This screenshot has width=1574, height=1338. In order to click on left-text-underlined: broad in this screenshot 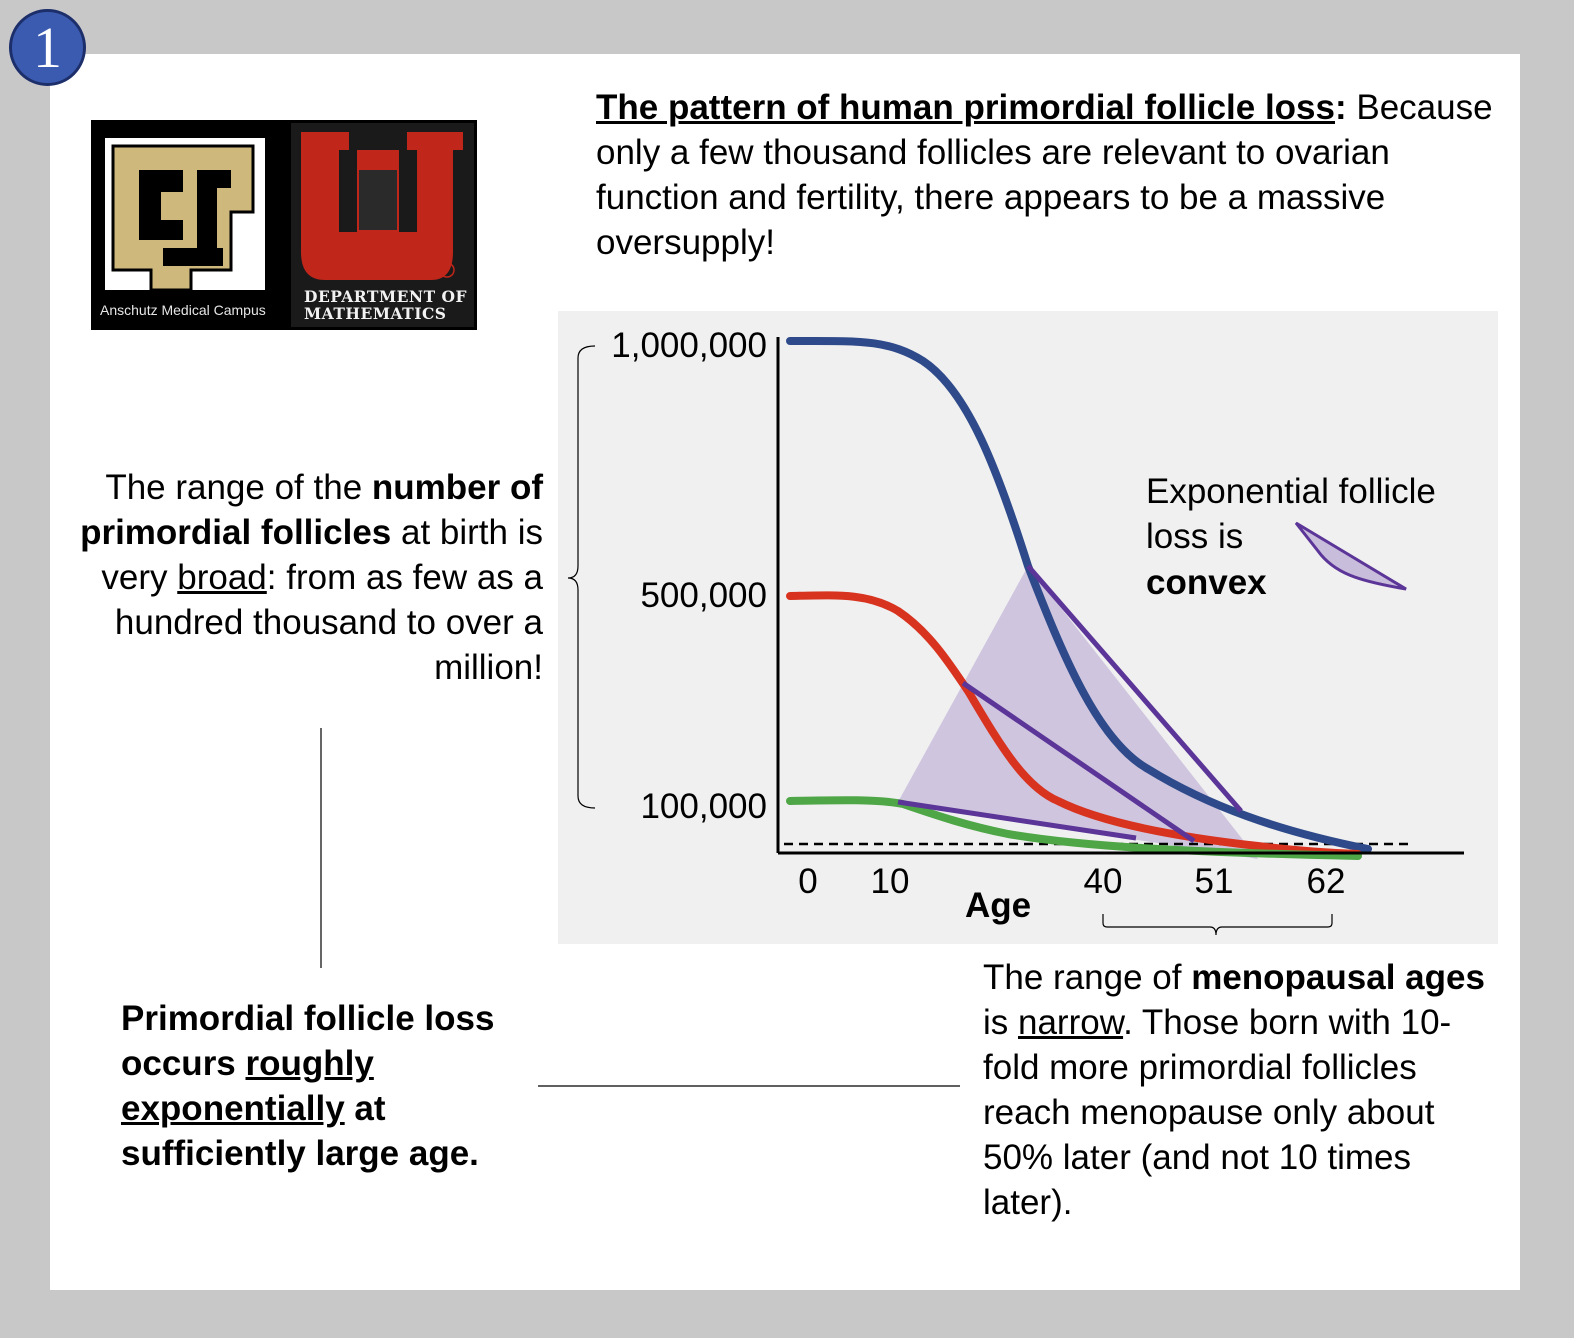, I will do `click(222, 577)`.